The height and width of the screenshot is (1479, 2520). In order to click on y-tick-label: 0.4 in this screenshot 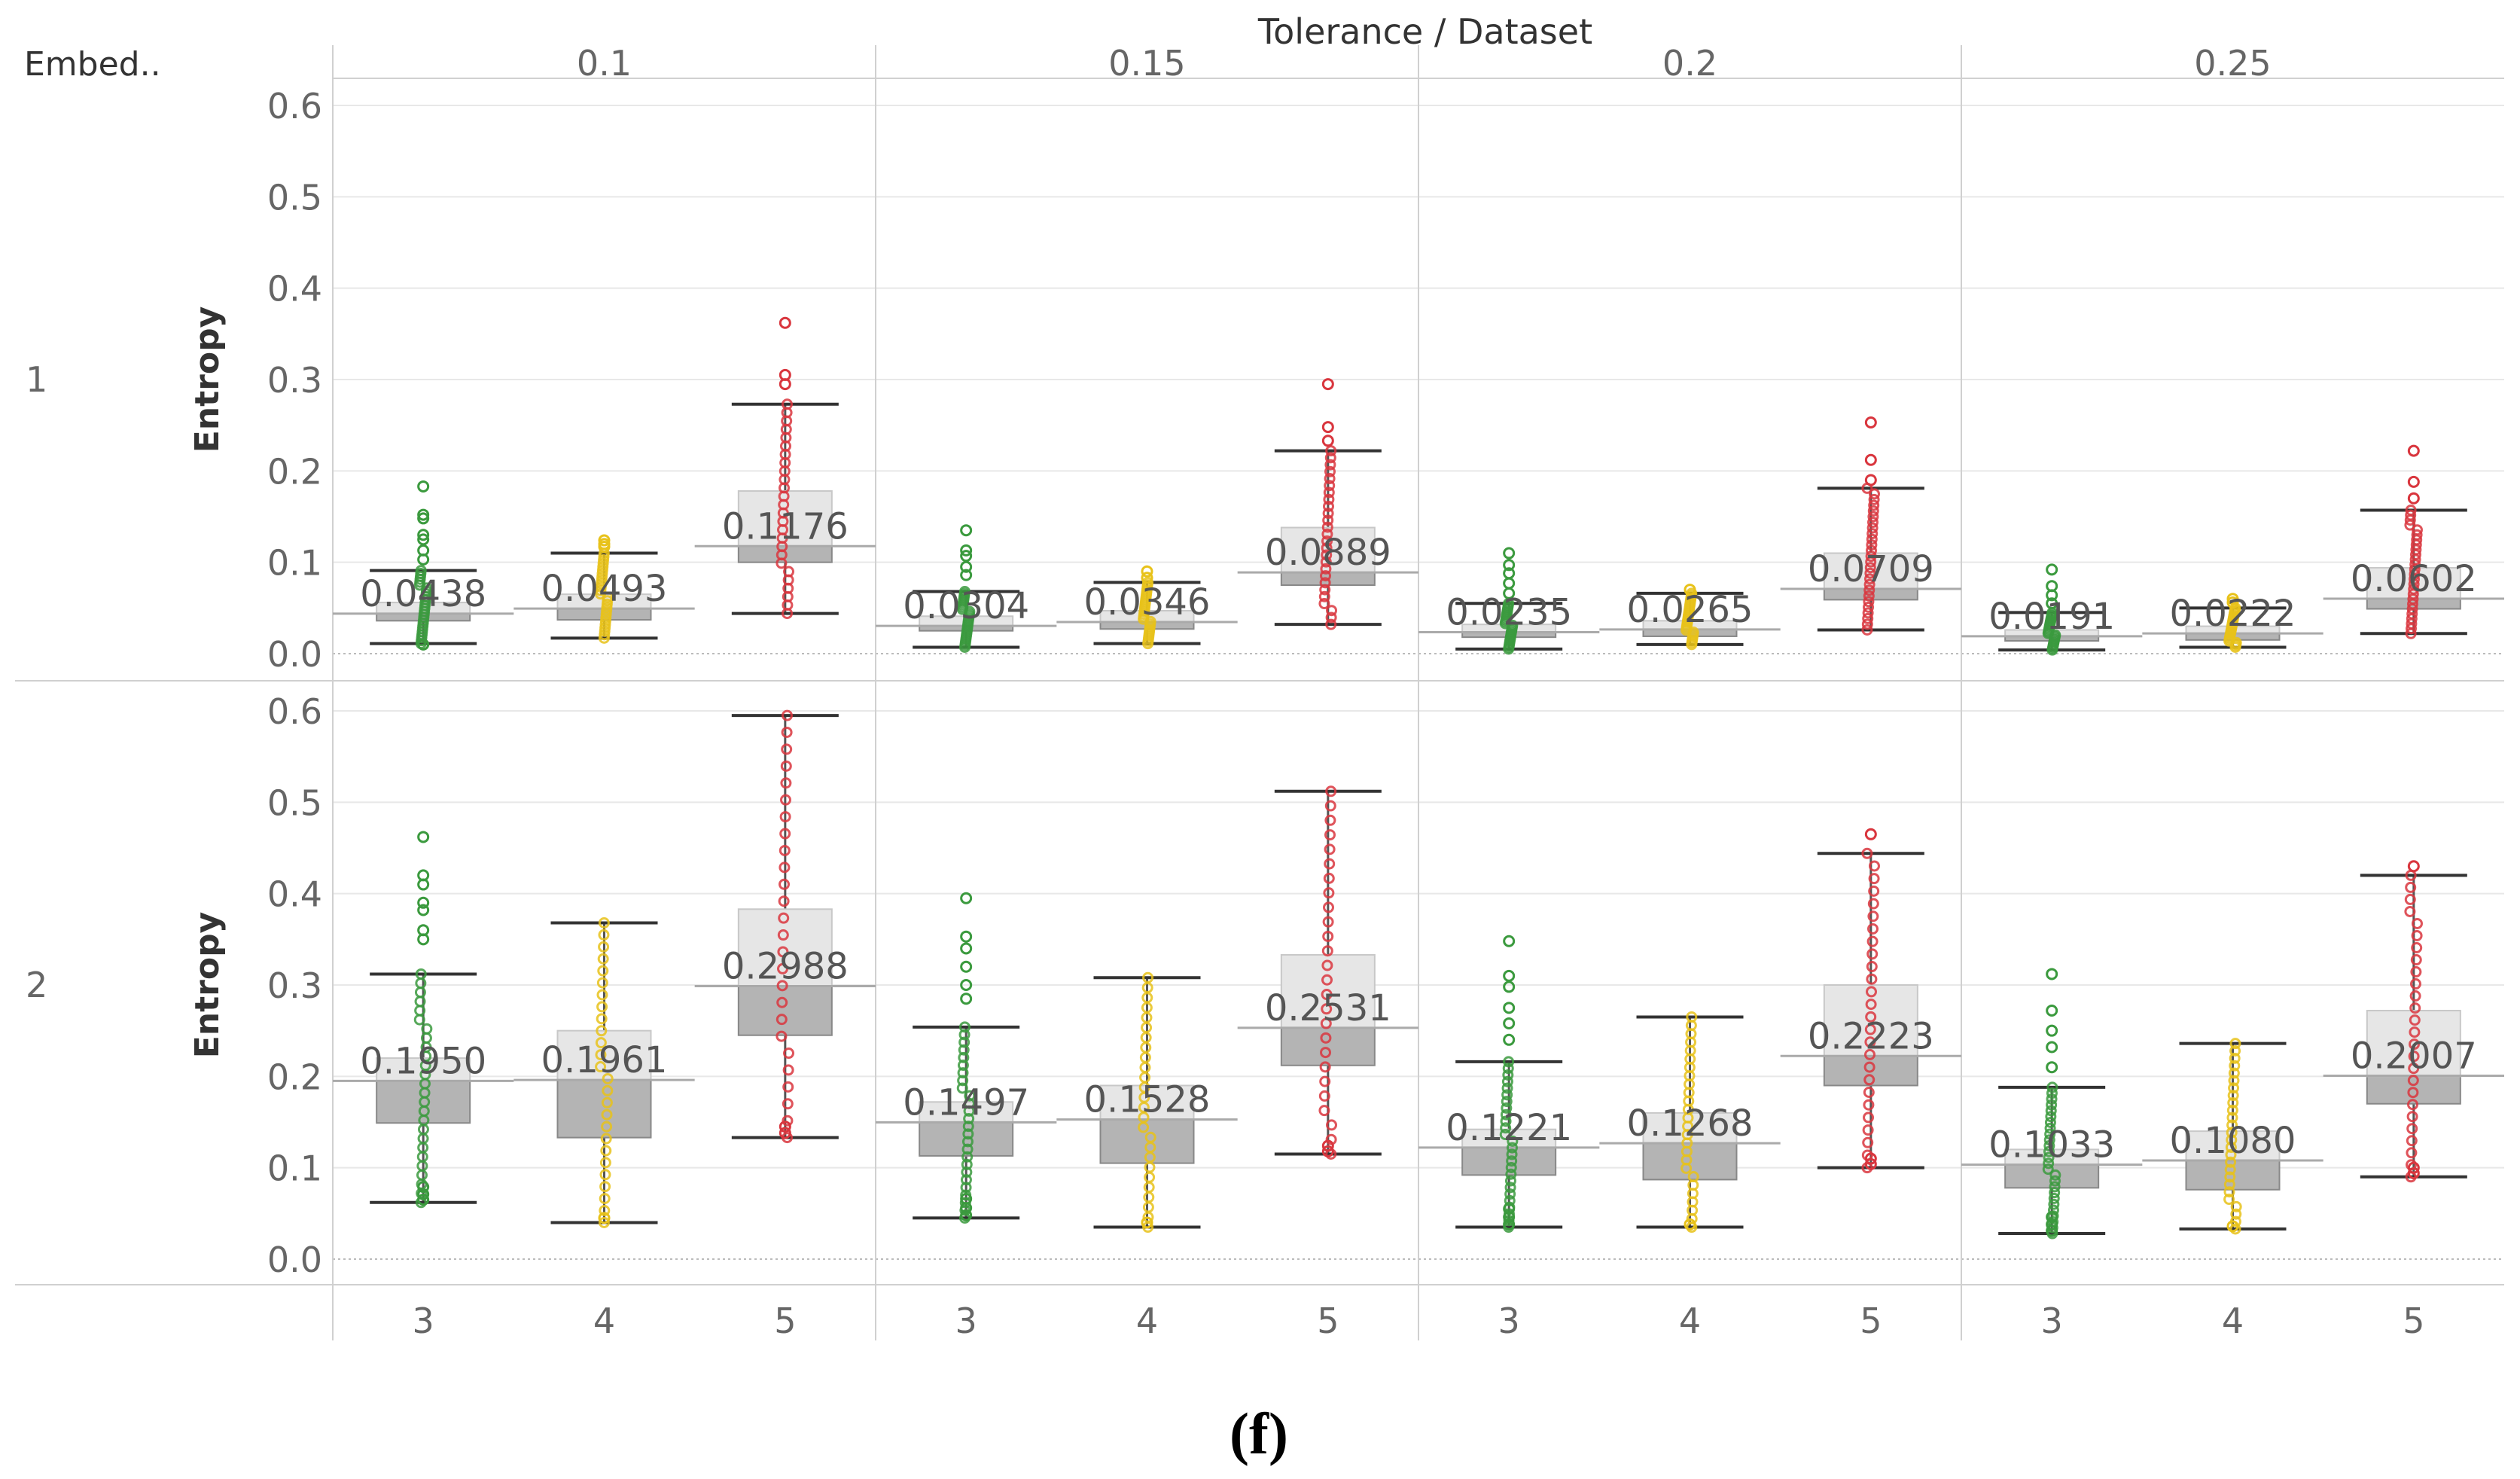, I will do `click(294, 289)`.